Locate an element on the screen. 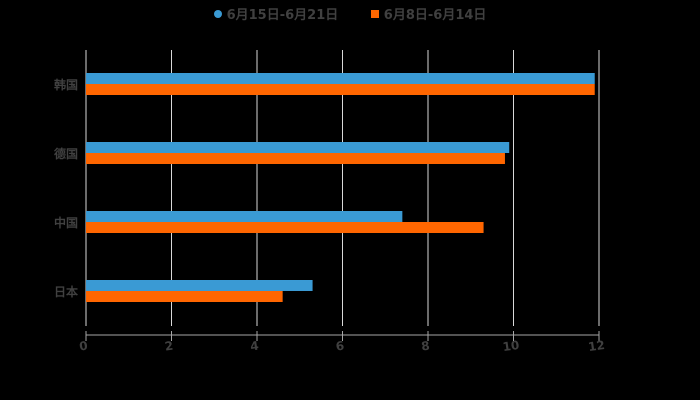 This screenshot has width=700, height=400. legend-item-series1: 6月15日-6月21日 is located at coordinates (276, 13).